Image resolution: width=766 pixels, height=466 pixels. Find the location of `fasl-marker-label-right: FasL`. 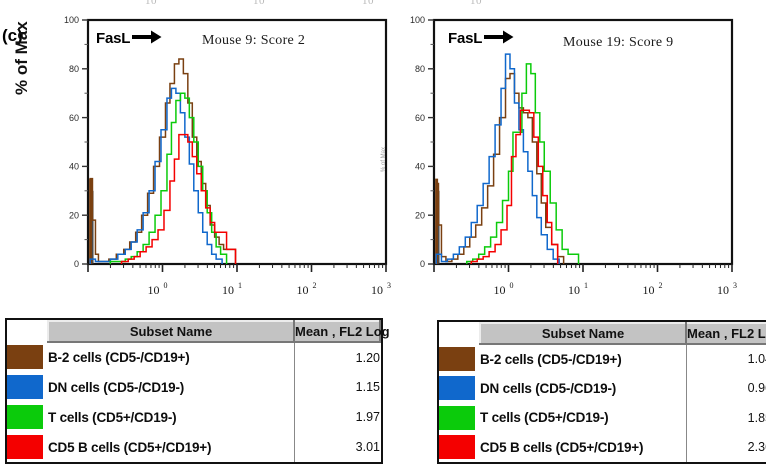

fasl-marker-label-right: FasL is located at coordinates (481, 39).